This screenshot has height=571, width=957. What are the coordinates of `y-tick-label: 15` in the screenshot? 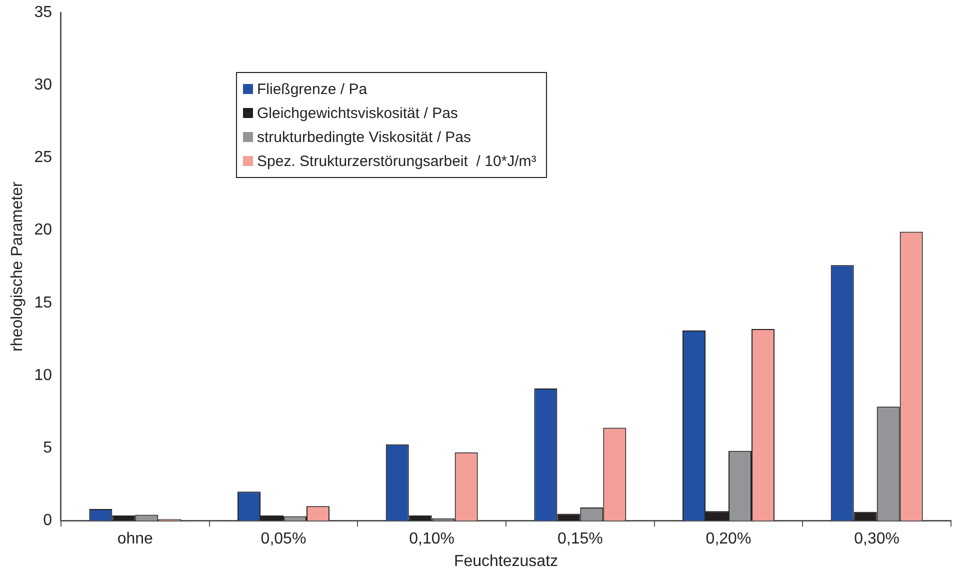 It's located at (43, 303).